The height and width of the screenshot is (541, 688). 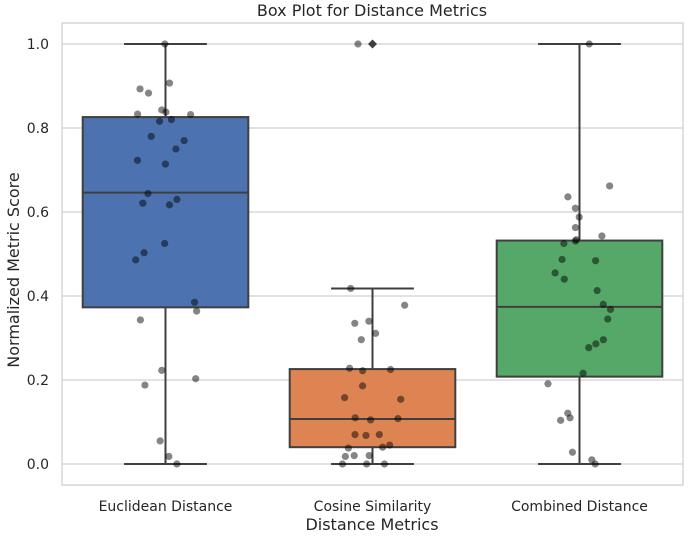 I want to click on outlier-marker, so click(x=372, y=44).